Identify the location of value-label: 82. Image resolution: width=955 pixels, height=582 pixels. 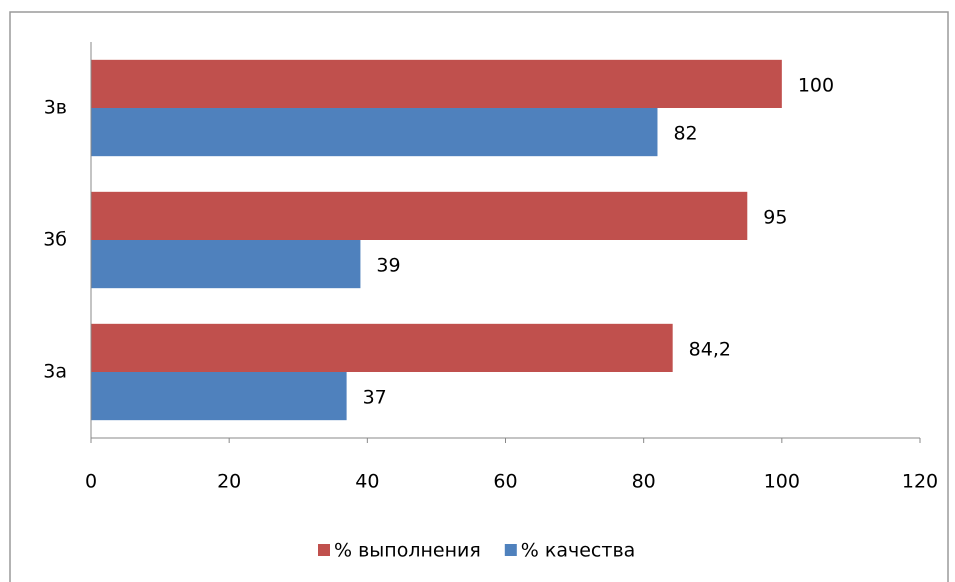
(685, 134).